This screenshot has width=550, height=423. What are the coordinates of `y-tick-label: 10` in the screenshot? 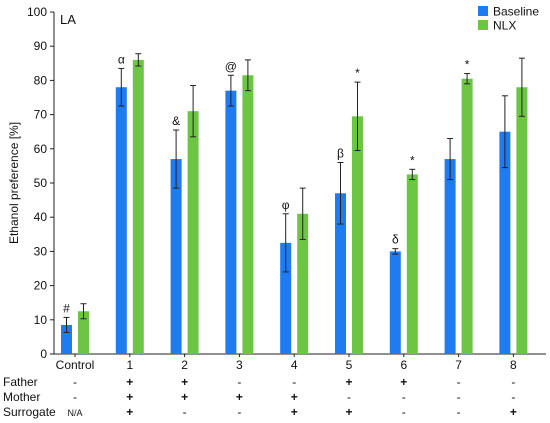 It's located at (41, 320).